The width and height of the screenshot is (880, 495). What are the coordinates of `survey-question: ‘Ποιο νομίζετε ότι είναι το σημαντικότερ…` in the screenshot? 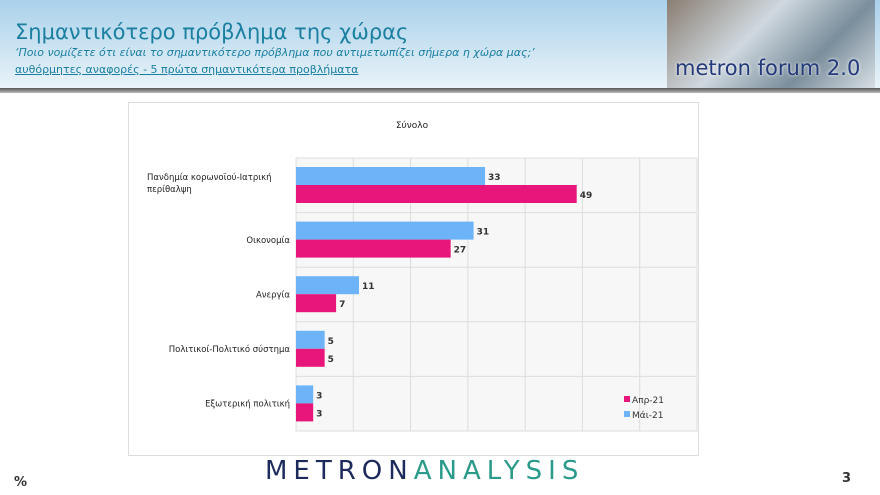 It's located at (275, 52).